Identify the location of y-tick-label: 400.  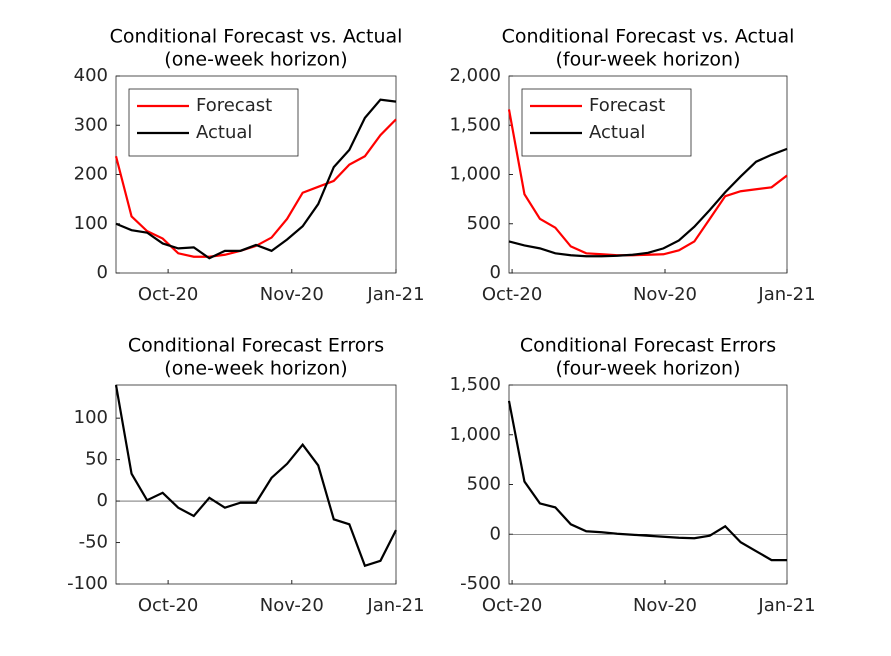
(91, 75).